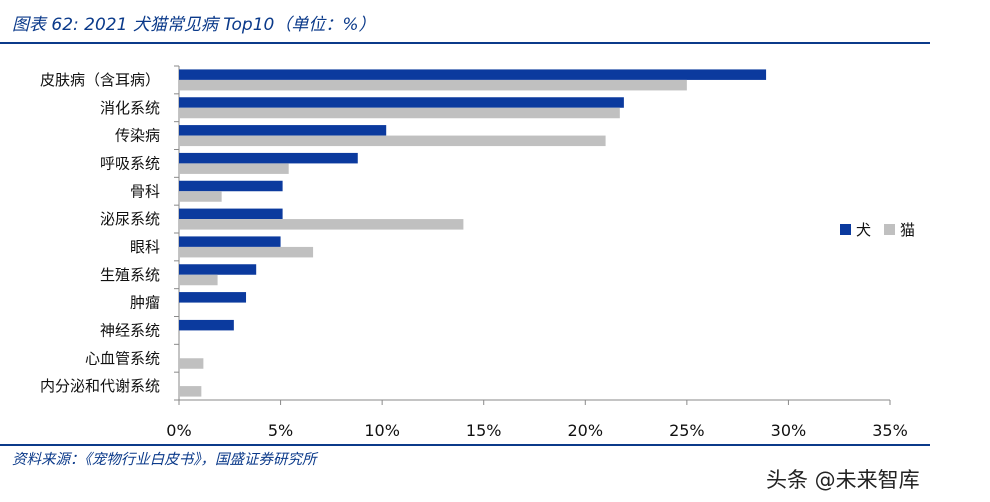 This screenshot has width=990, height=502. Describe the element at coordinates (145, 303) in the screenshot. I see `category-label: 肿瘤` at that location.